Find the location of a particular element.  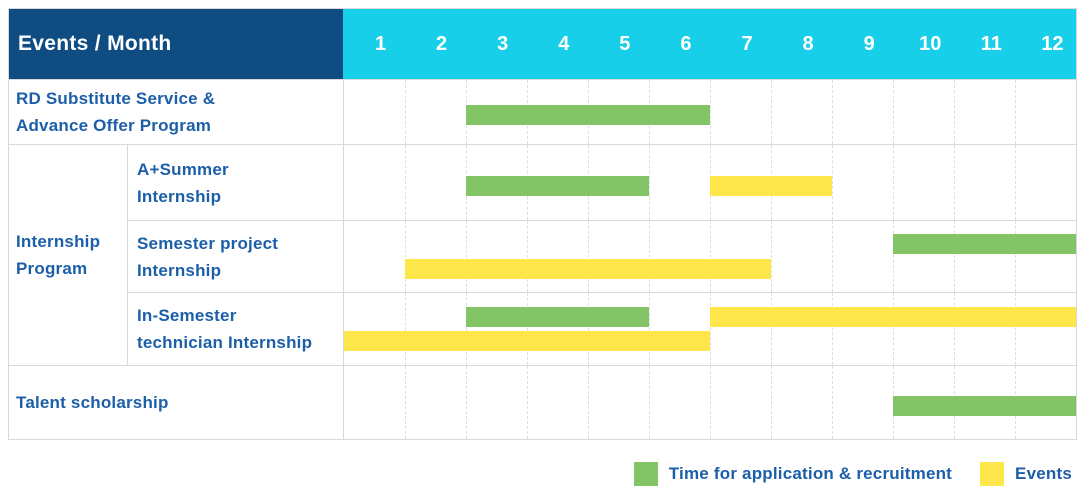

row-label-semester-project-internship: Semester project Internship is located at coordinates (235, 256).